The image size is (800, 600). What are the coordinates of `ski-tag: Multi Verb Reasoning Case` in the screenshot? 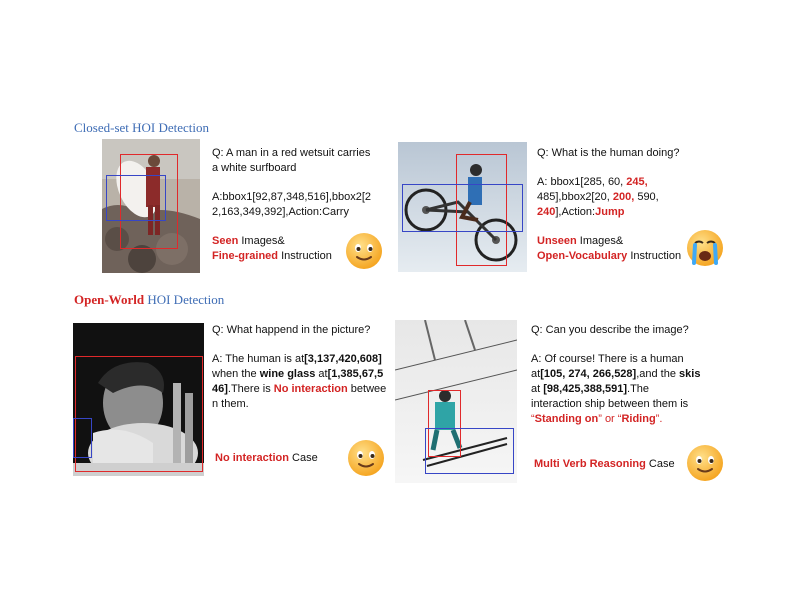 It's located at (609, 464).